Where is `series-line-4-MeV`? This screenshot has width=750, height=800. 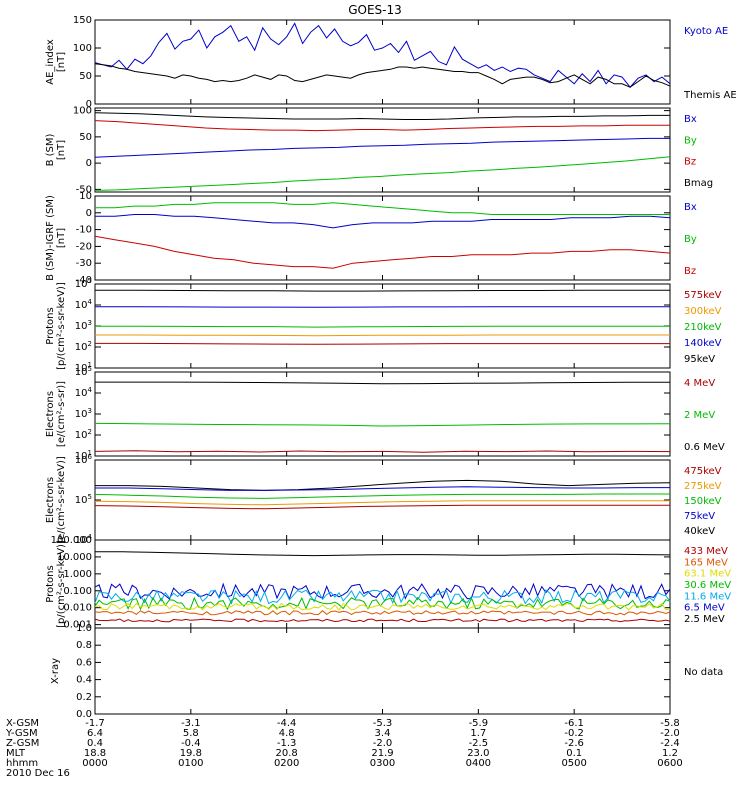 series-line-4-MeV is located at coordinates (382, 451).